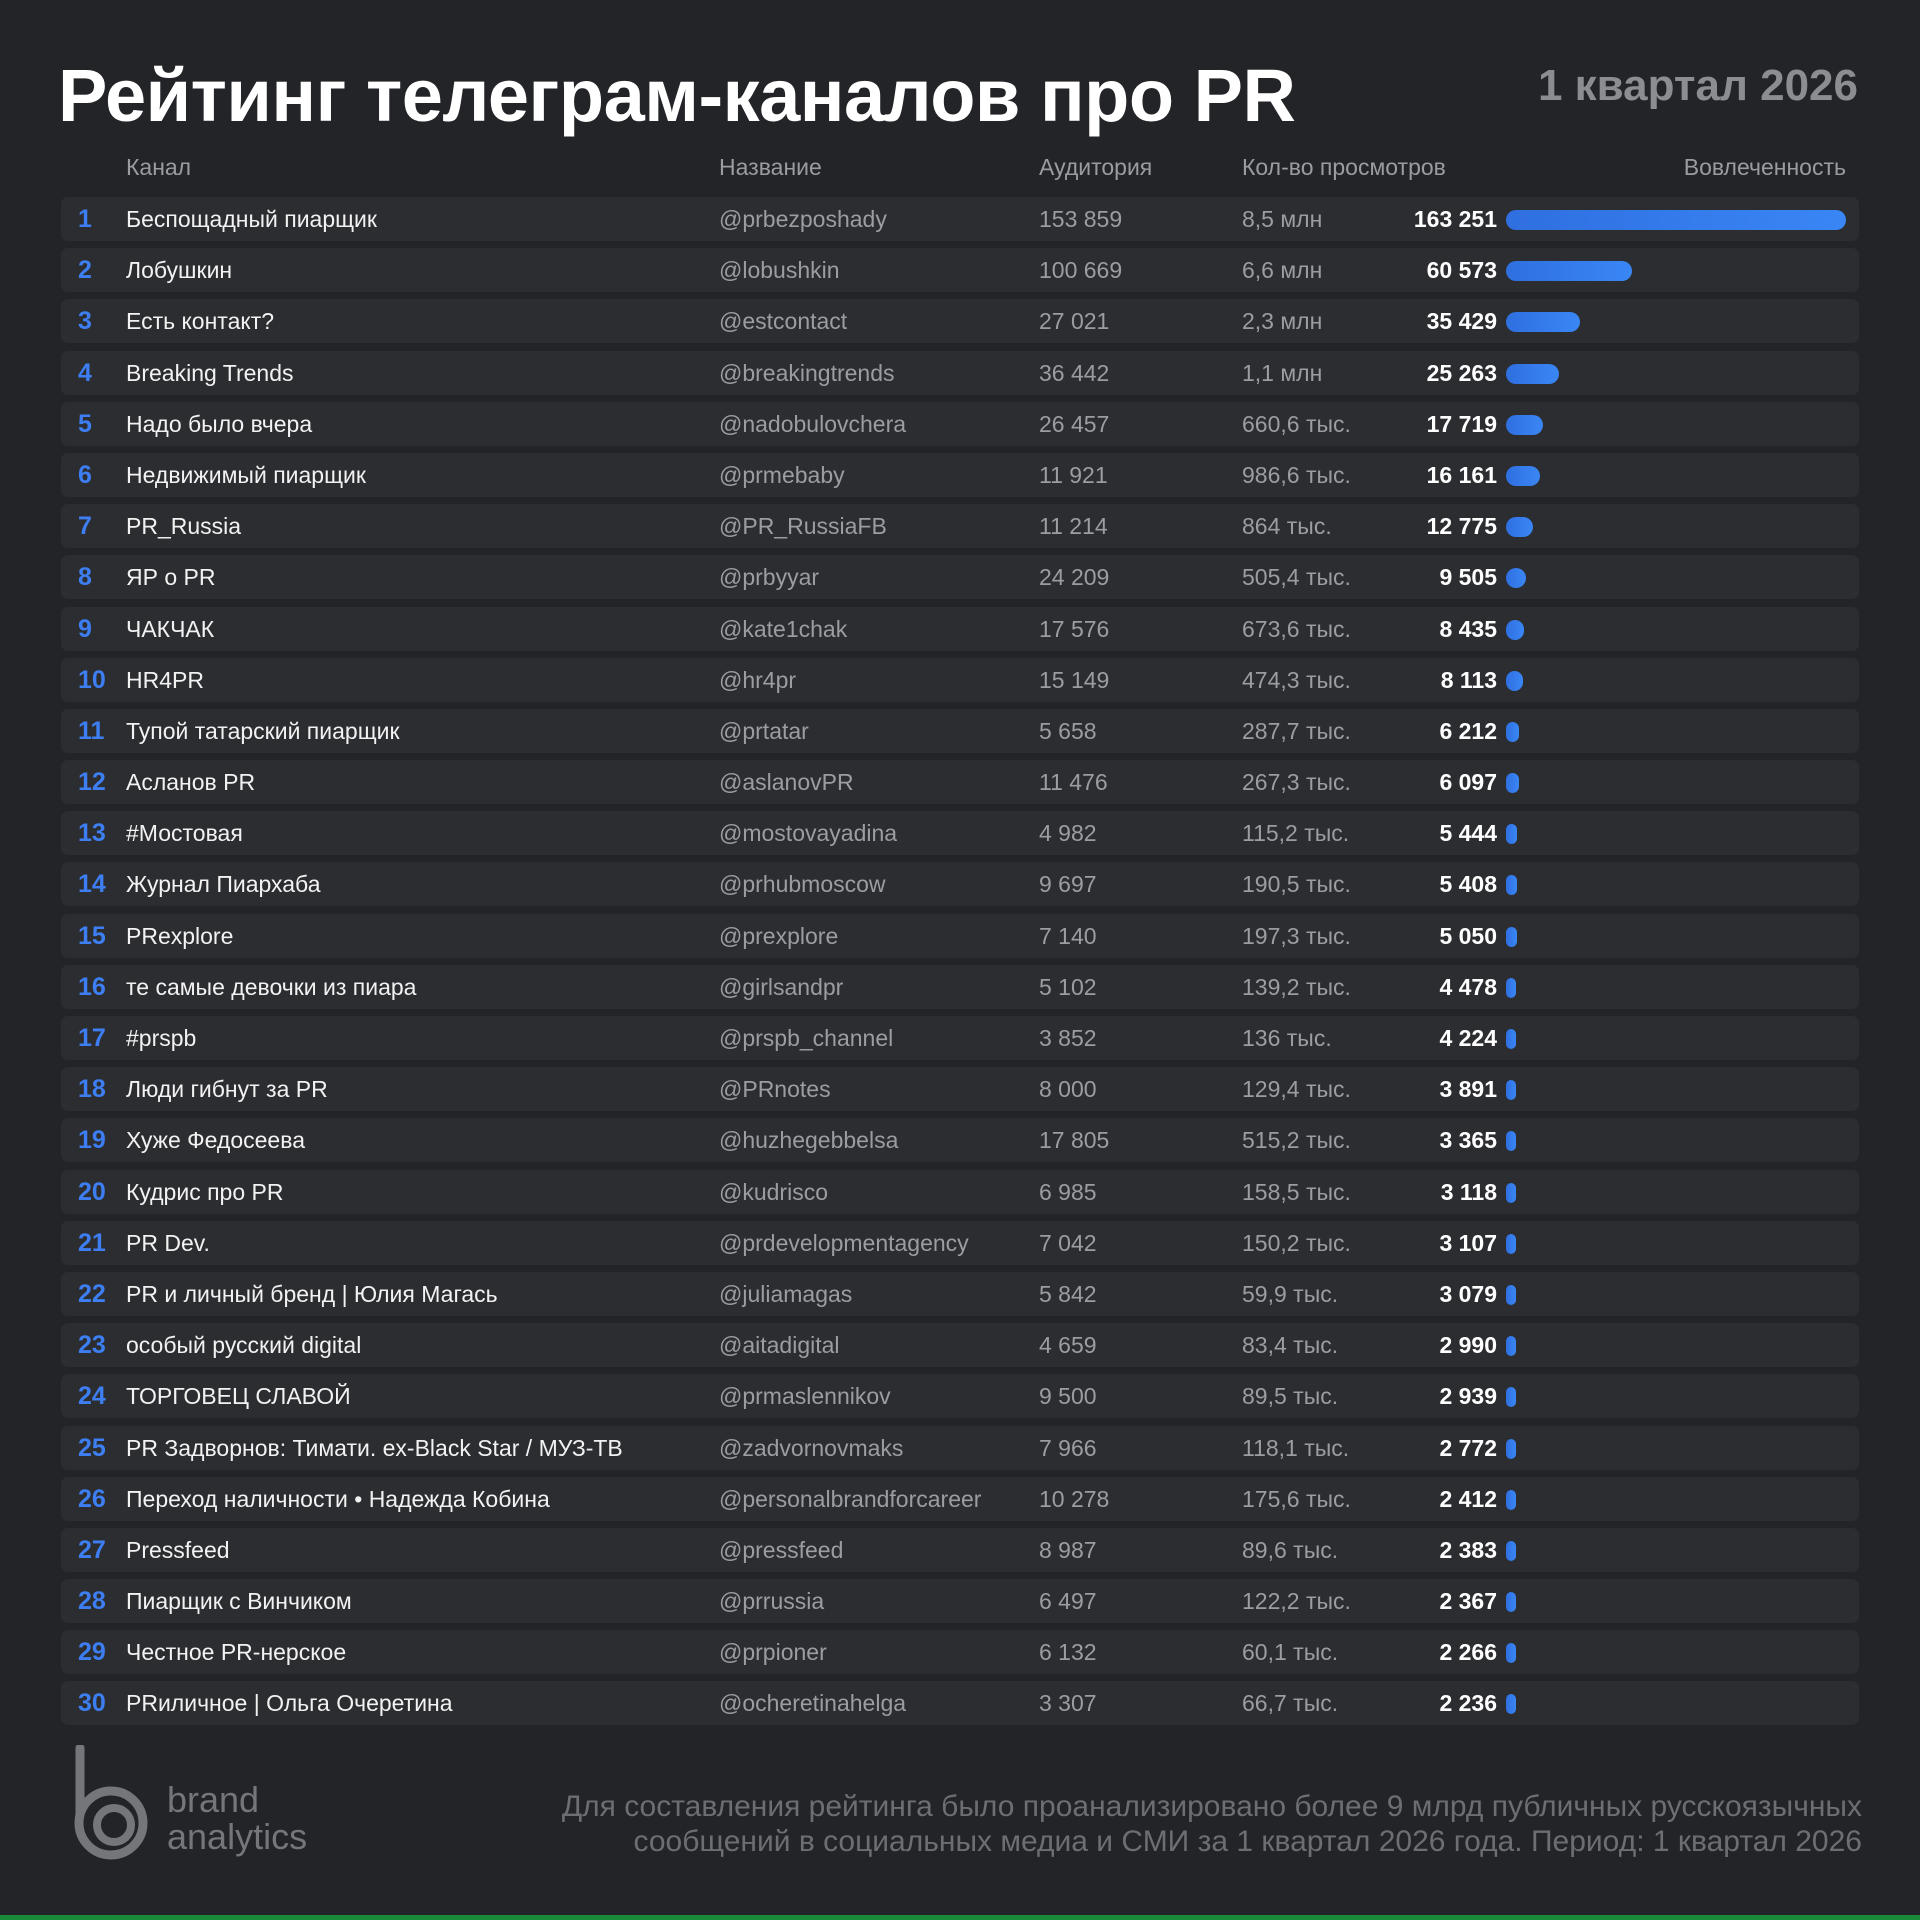 Image resolution: width=1920 pixels, height=1920 pixels. I want to click on rank-number: 24, so click(92, 1396).